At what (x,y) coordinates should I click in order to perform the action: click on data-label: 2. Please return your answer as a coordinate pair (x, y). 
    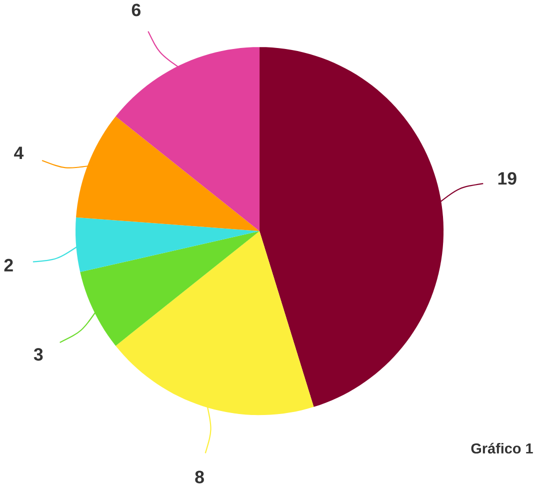
    Looking at the image, I should click on (8, 265).